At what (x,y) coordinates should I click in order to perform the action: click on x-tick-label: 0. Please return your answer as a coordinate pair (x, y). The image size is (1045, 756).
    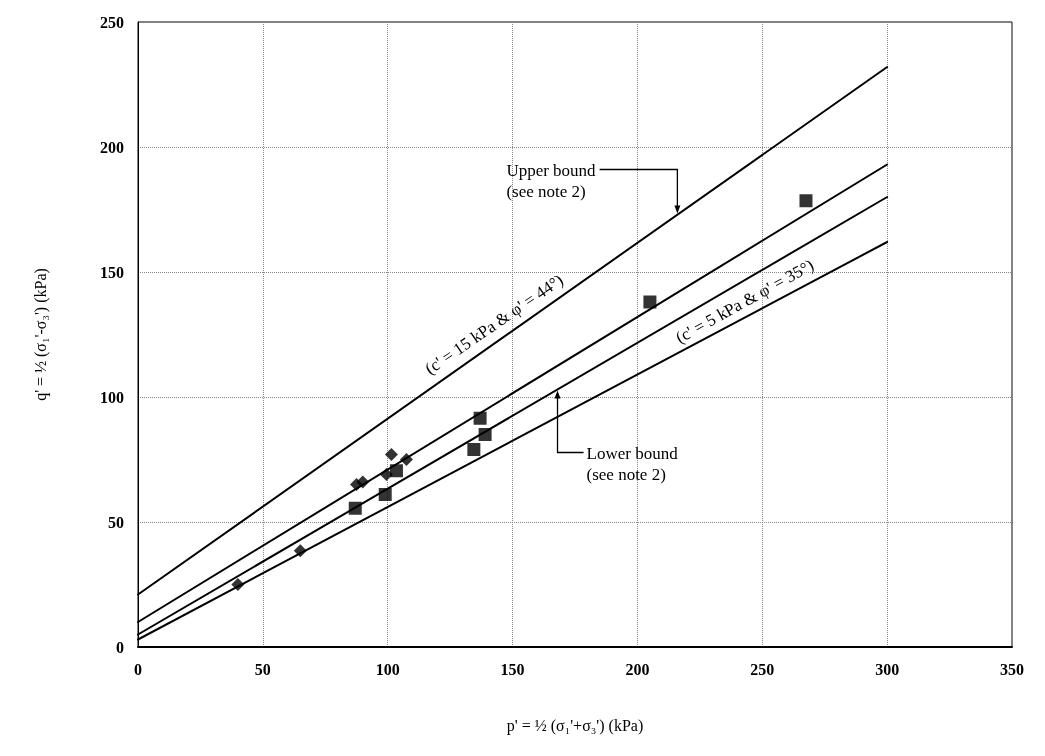
    Looking at the image, I should click on (138, 669).